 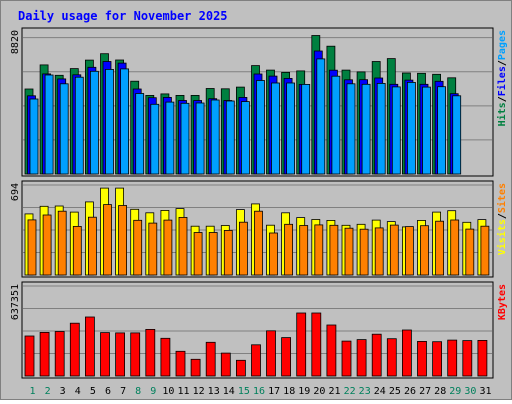 What do you see at coordinates (334, 391) in the screenshot?
I see `x-tick-label: 21` at bounding box center [334, 391].